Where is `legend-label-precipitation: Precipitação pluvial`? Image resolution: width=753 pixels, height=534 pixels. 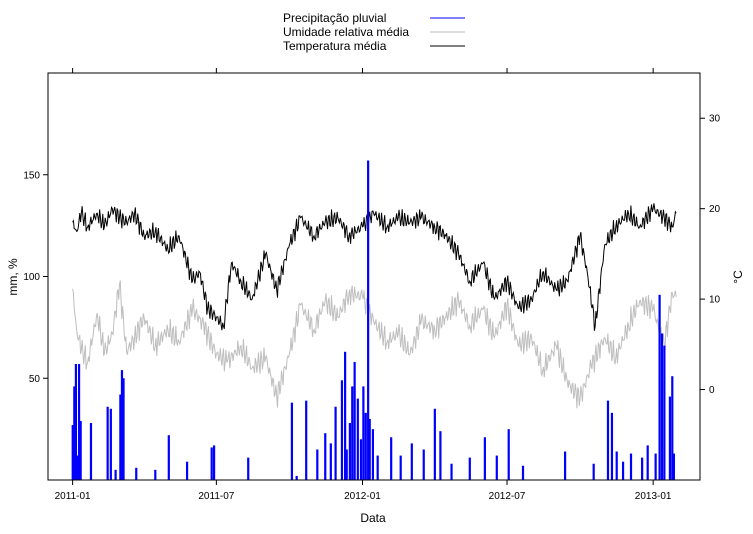 legend-label-precipitation: Precipitação pluvial is located at coordinates (334, 18).